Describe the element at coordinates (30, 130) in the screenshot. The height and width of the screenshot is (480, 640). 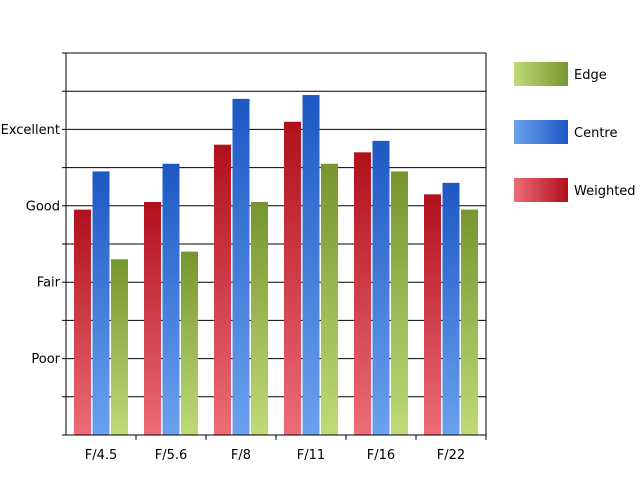
I see `y-tick-label: Excellent` at that location.